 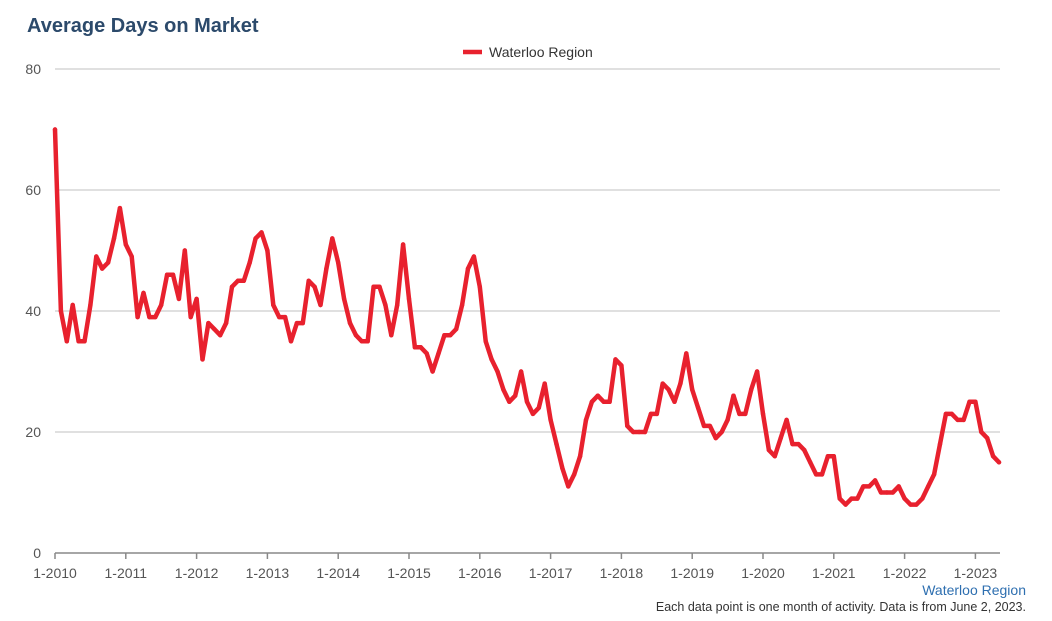 What do you see at coordinates (541, 52) in the screenshot?
I see `legend-label: Waterloo Region` at bounding box center [541, 52].